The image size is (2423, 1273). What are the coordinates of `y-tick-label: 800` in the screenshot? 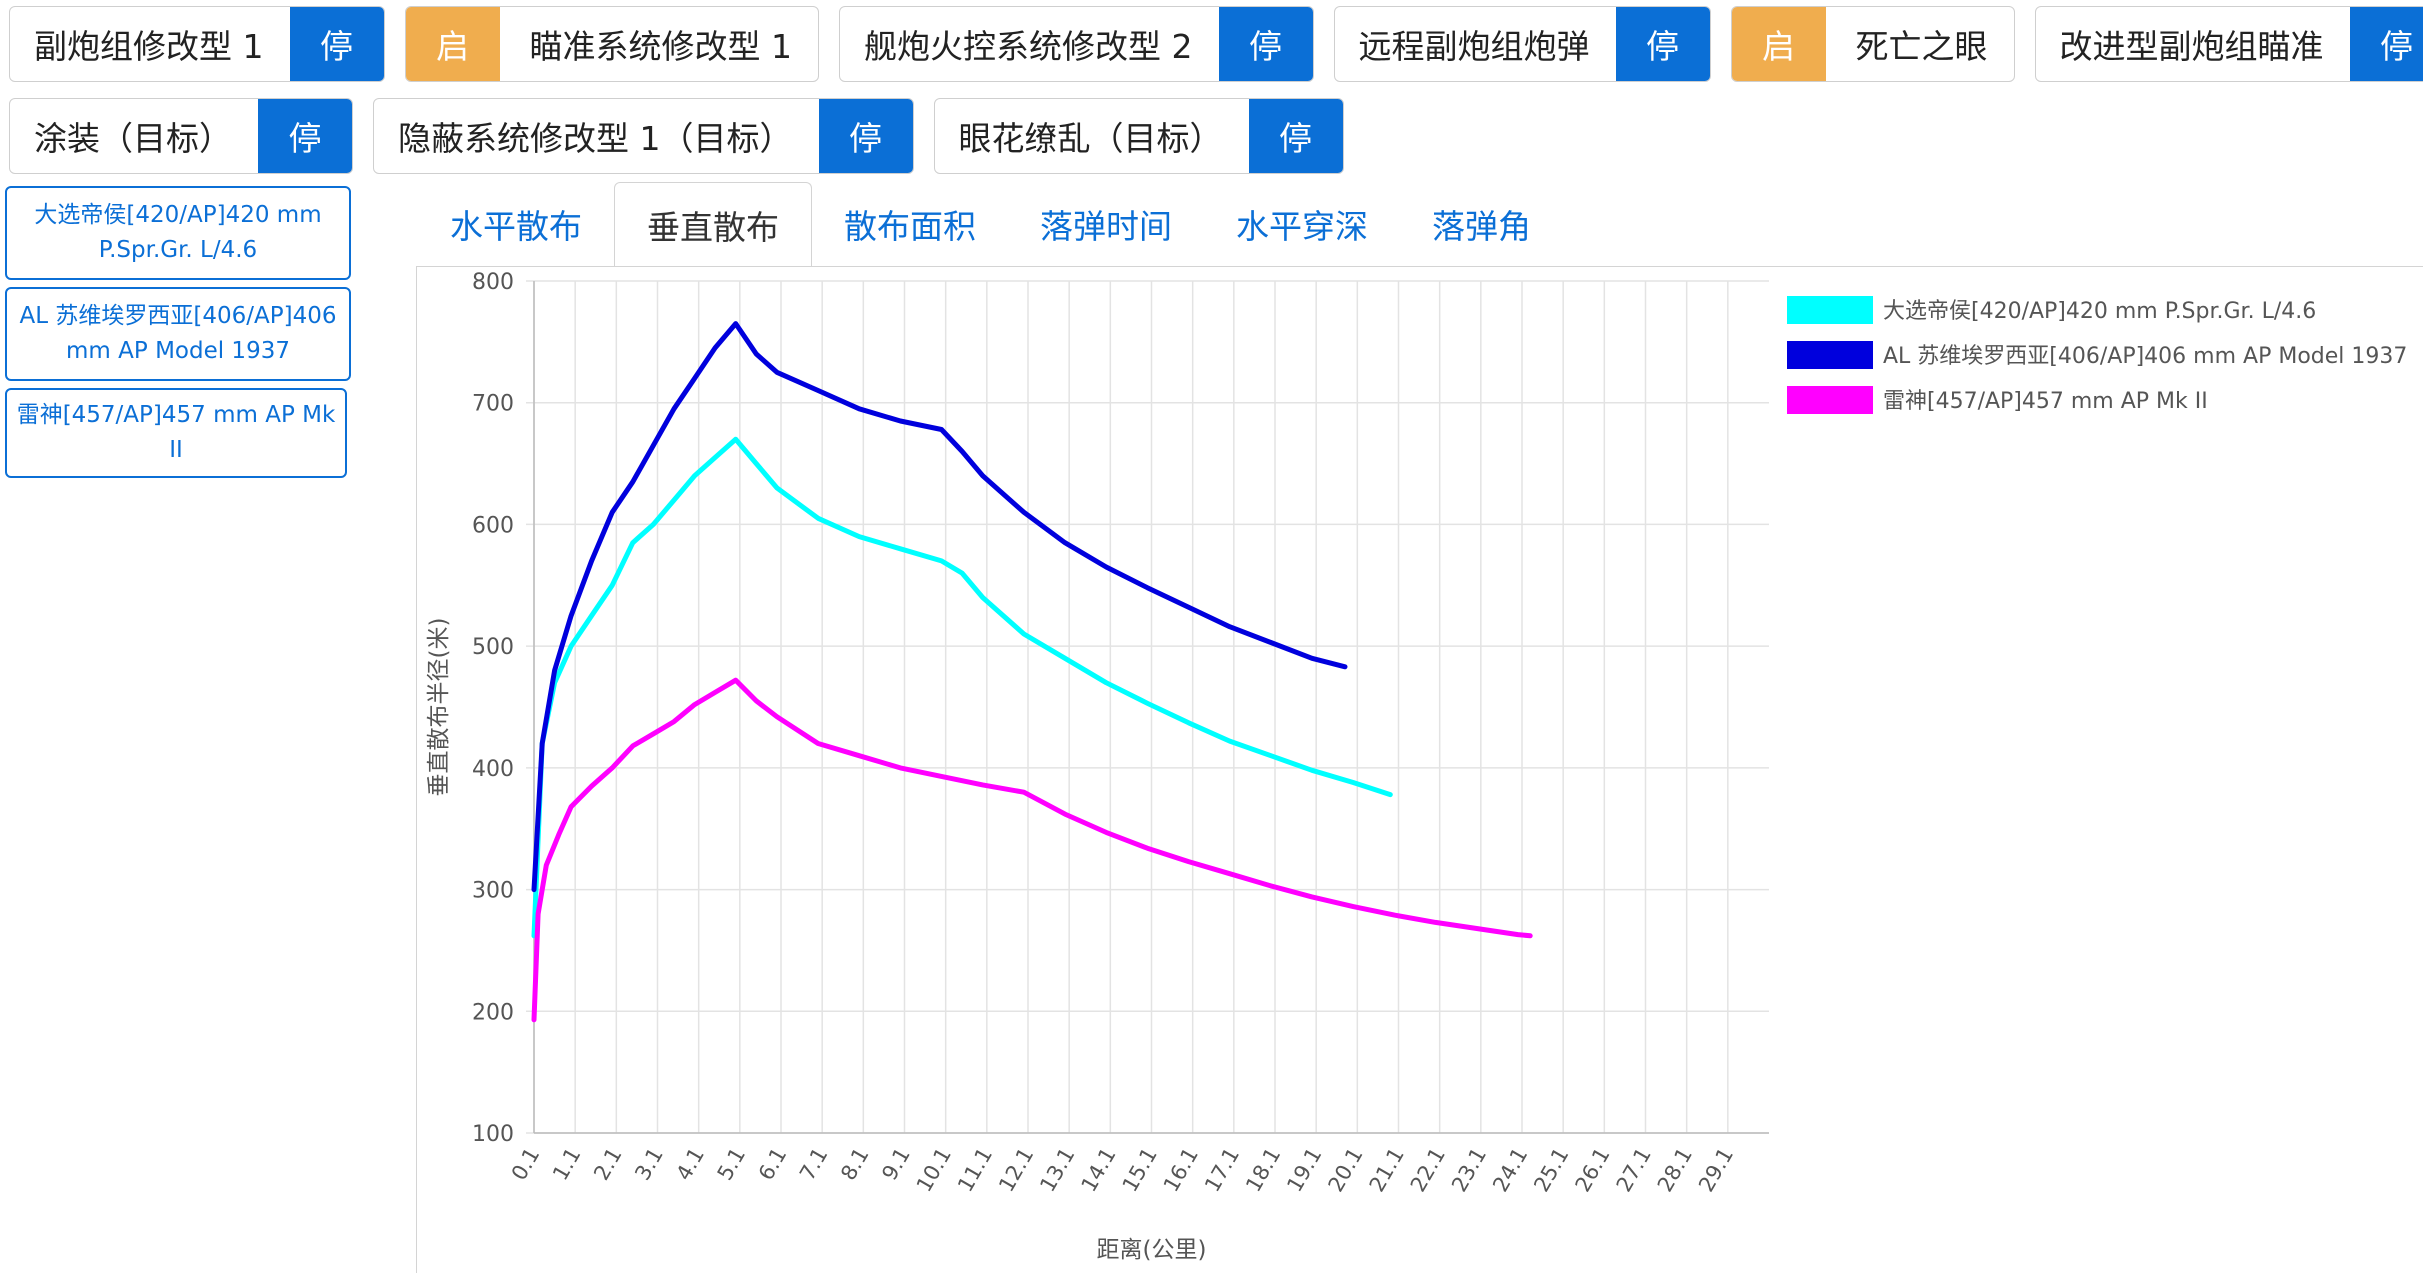 It's located at (493, 282).